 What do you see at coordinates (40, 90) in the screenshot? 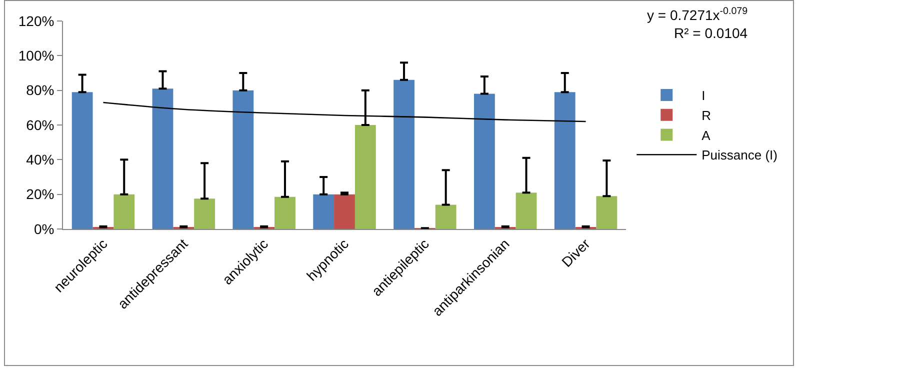
I see `y-tick-label: 80%` at bounding box center [40, 90].